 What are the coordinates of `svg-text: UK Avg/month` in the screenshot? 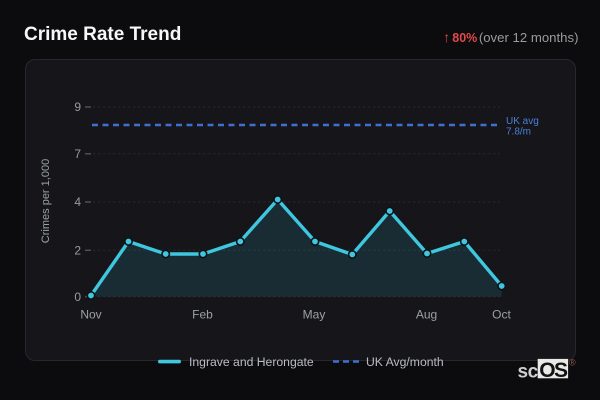 It's located at (405, 362).